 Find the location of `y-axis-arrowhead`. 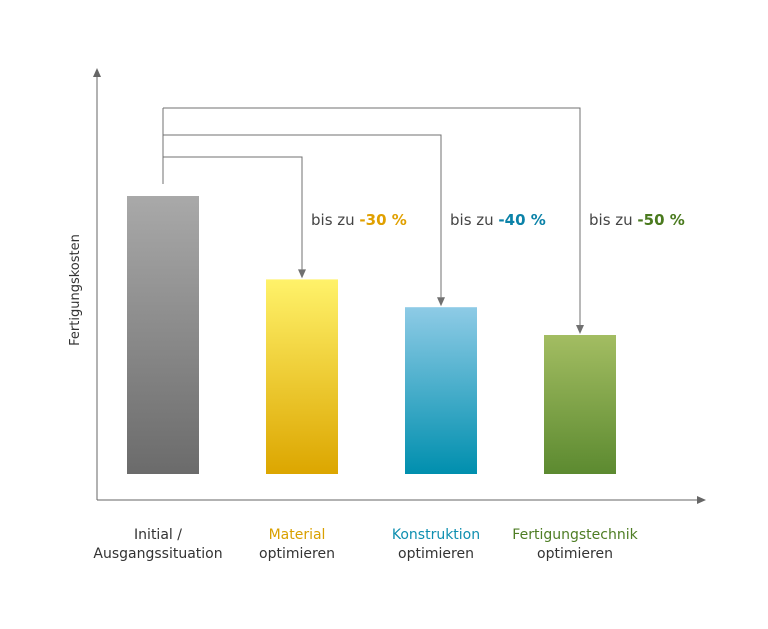

y-axis-arrowhead is located at coordinates (97, 72).